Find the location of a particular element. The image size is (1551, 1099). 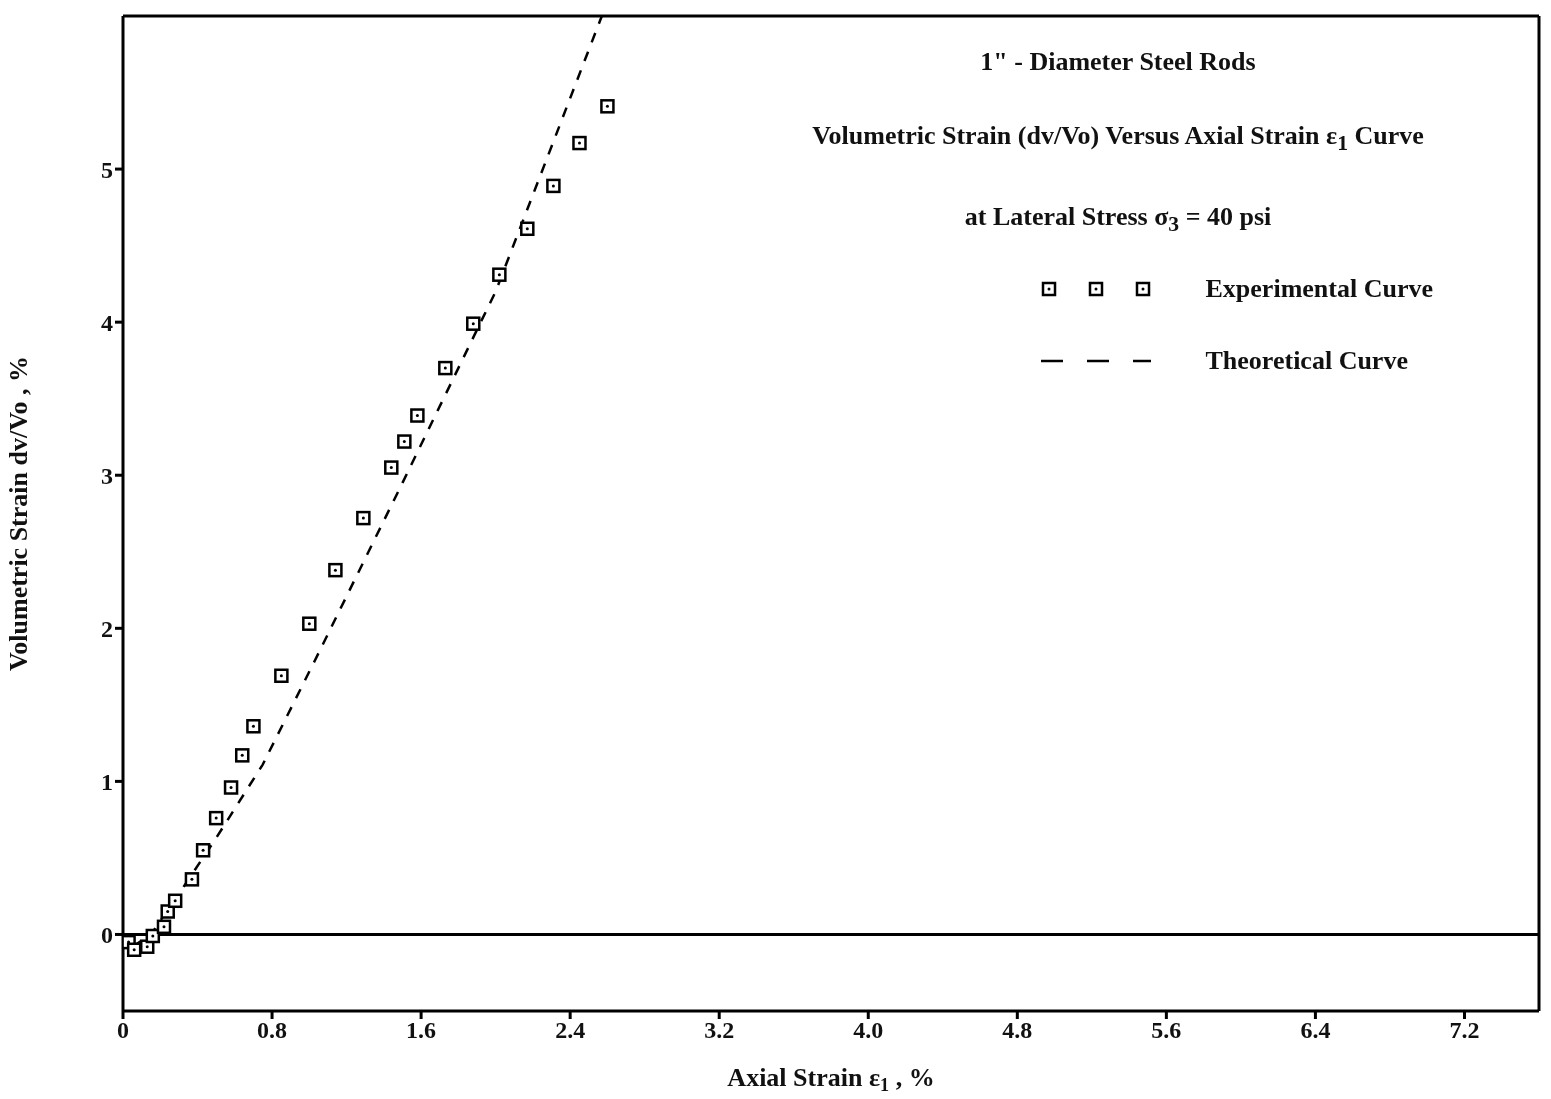

y-tick-label: 1 is located at coordinates (107, 781).